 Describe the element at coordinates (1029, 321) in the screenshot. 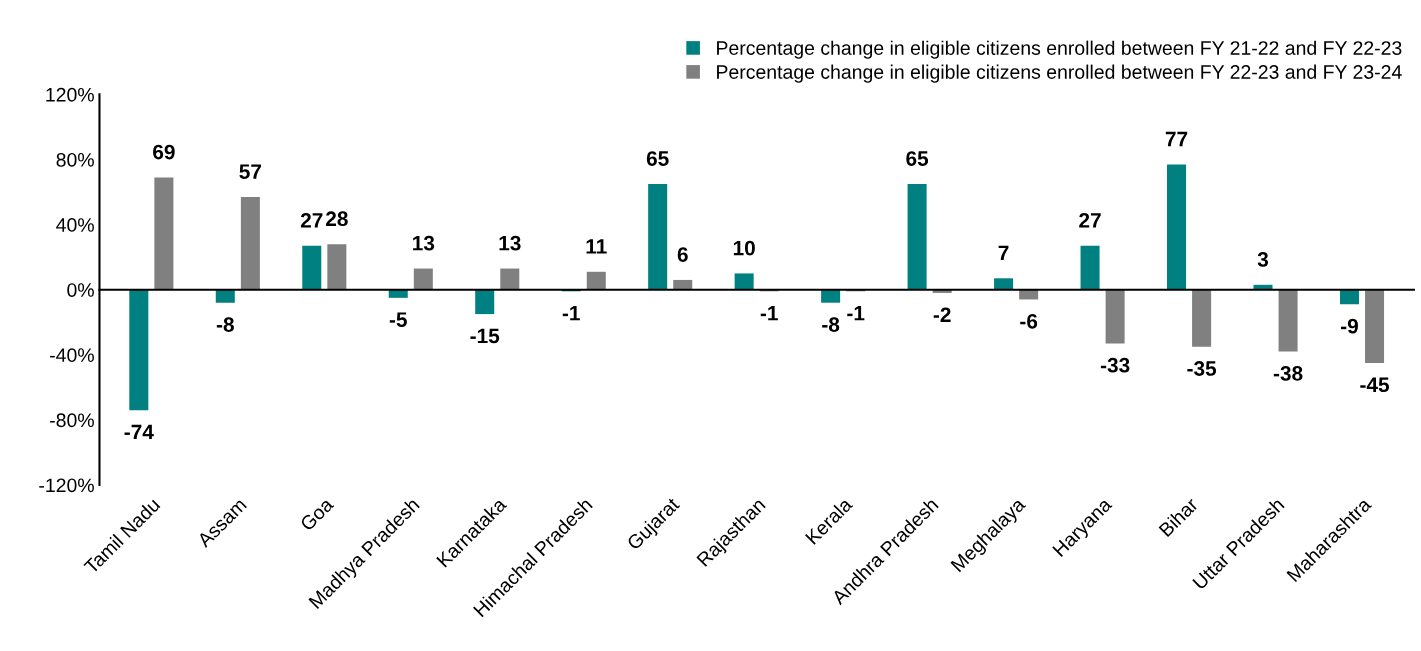

I see `data-label: -6` at that location.